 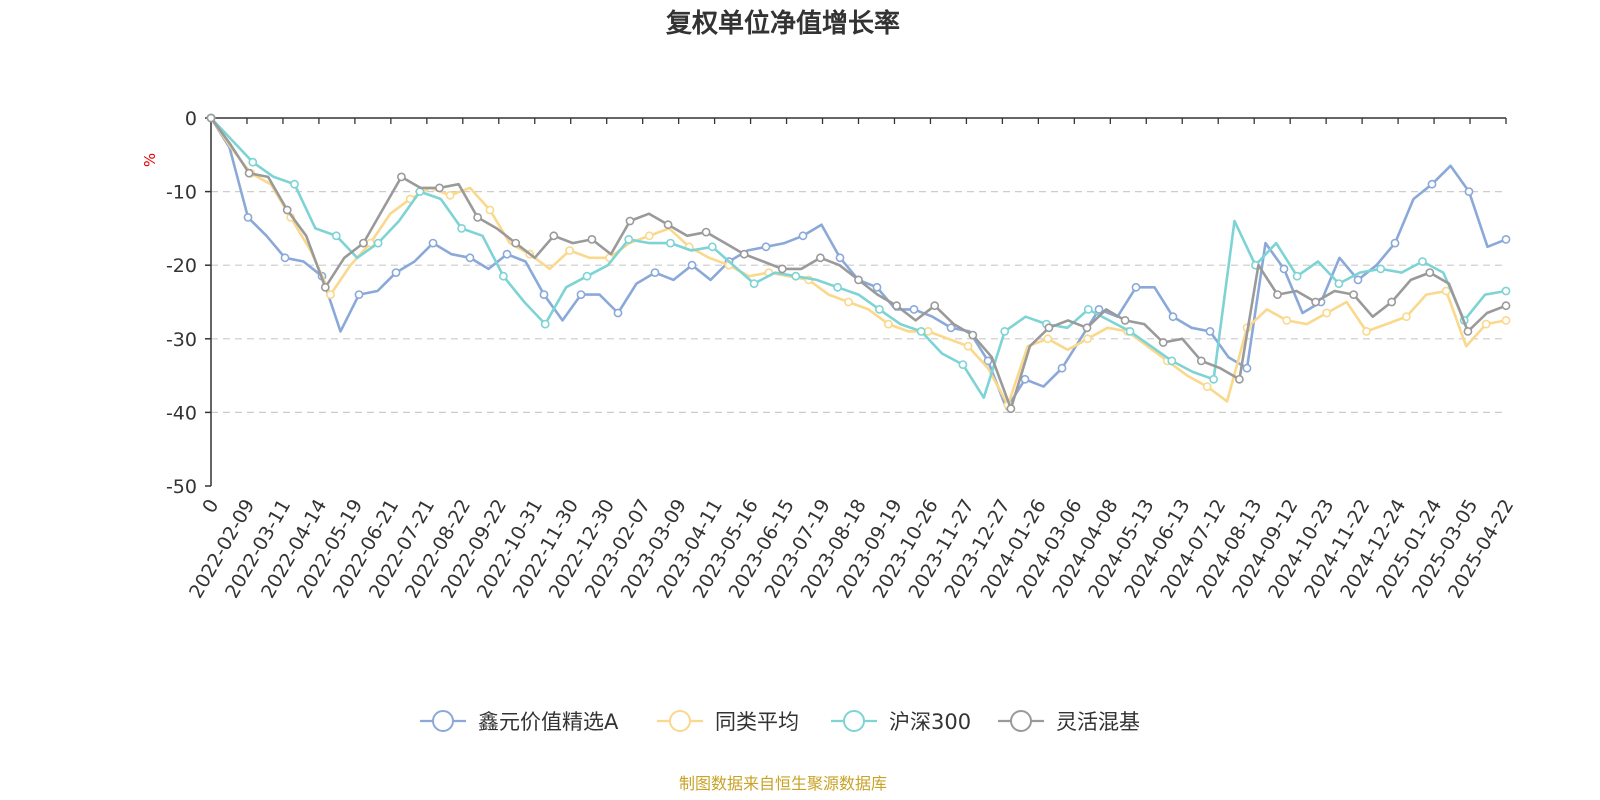 What do you see at coordinates (783, 783) in the screenshot?
I see `data-source-note: 制图数据来自恒生聚源数据库` at bounding box center [783, 783].